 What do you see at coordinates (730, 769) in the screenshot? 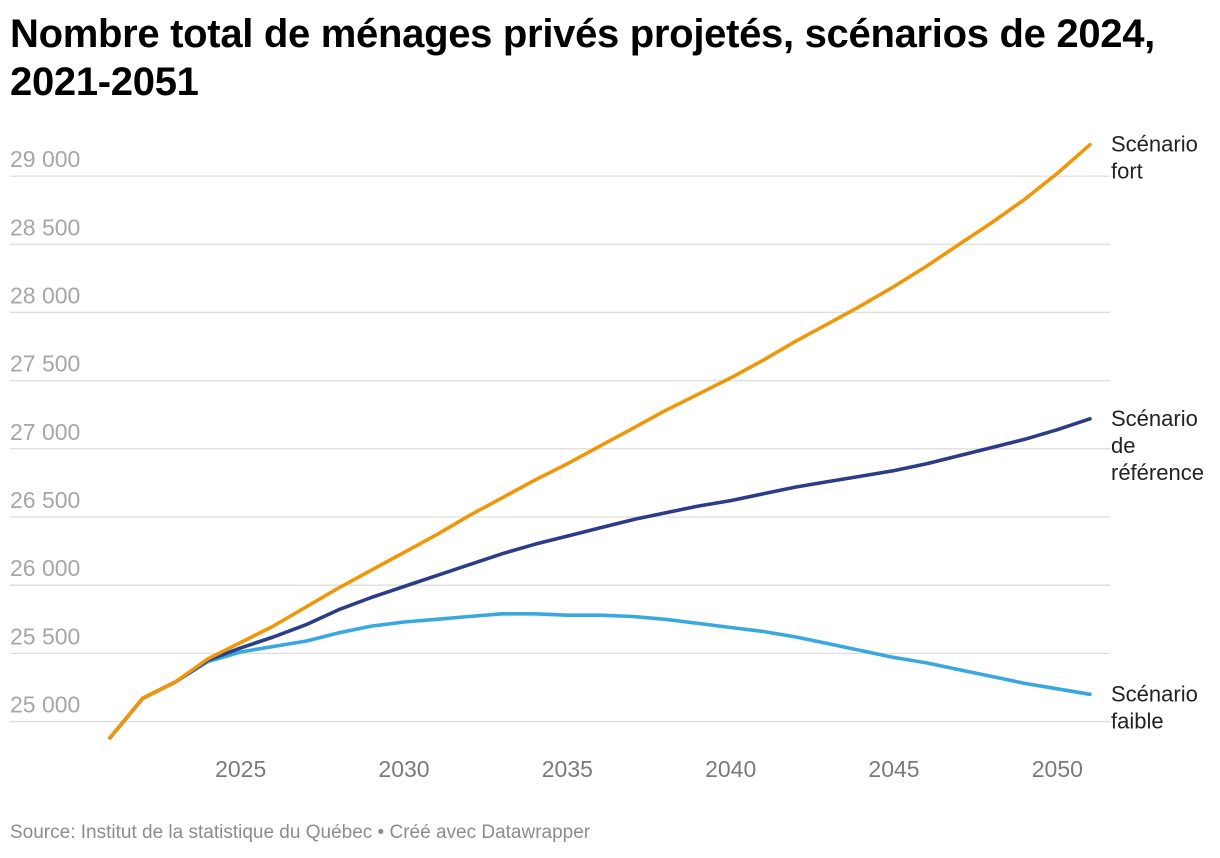
I see `x-tick-label: 2040` at bounding box center [730, 769].